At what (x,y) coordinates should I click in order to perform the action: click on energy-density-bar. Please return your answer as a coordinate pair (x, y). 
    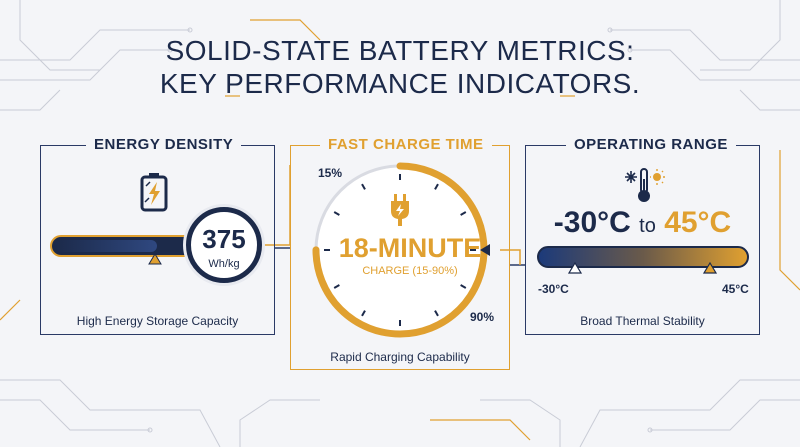
    Looking at the image, I should click on (130, 246).